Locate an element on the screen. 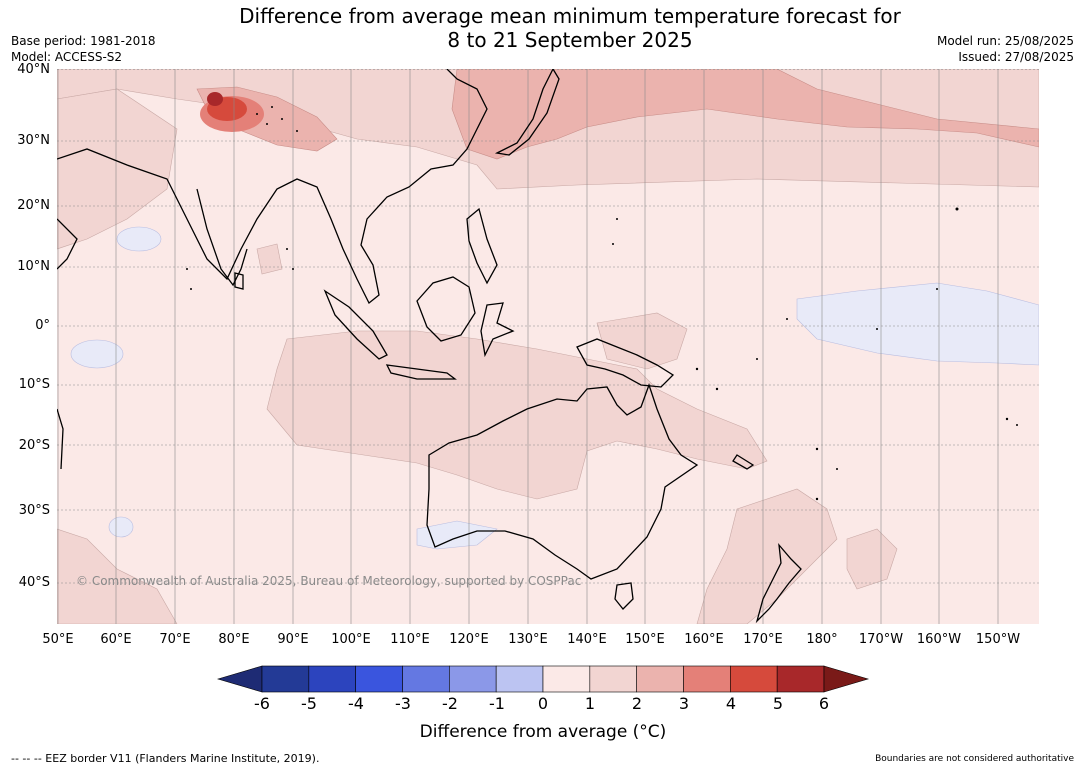  lon-label: 50°E is located at coordinates (58, 639).